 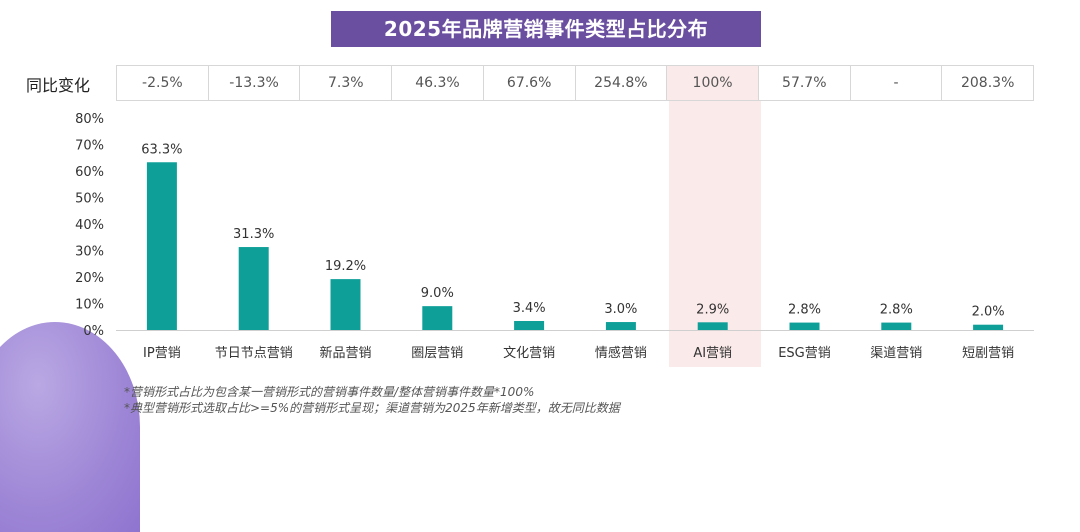 I want to click on data-label: 19.2%, so click(x=345, y=266).